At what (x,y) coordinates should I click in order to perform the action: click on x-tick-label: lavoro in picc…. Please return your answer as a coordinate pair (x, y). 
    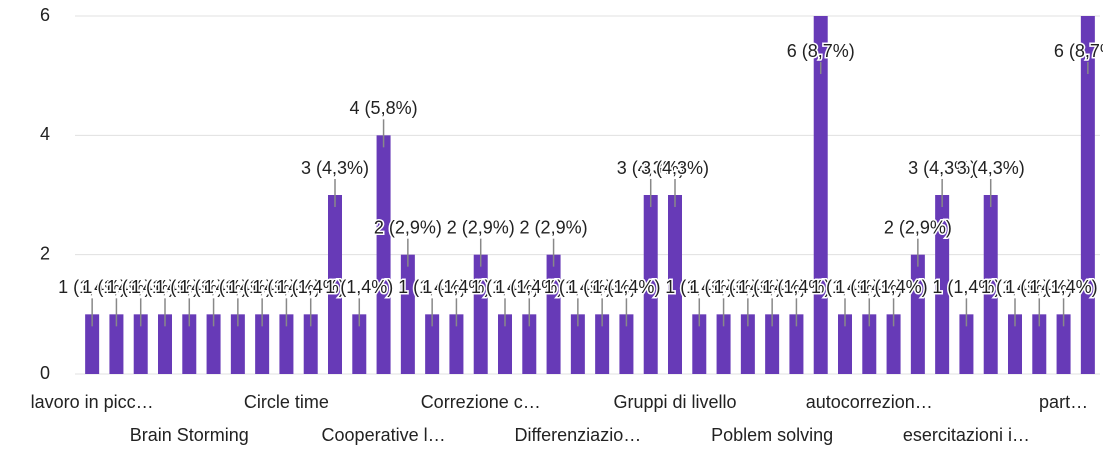
    Looking at the image, I should click on (92, 402).